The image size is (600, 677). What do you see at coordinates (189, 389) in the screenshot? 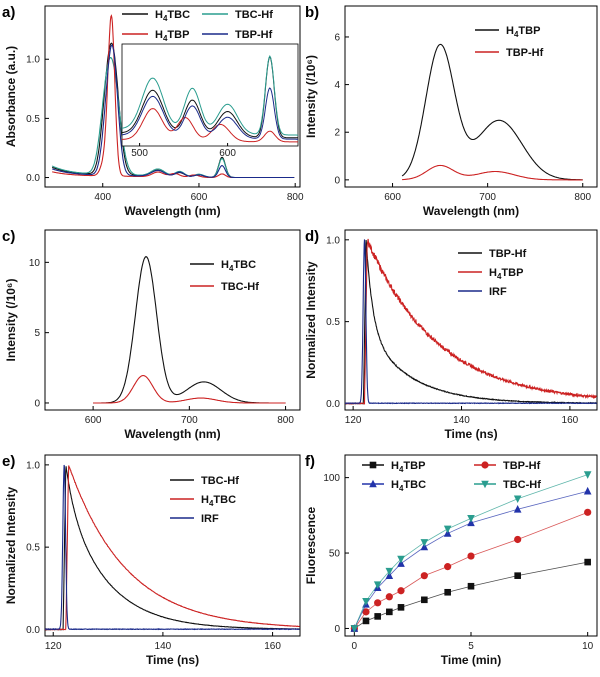
I see `series-line-TBC-Hf` at bounding box center [189, 389].